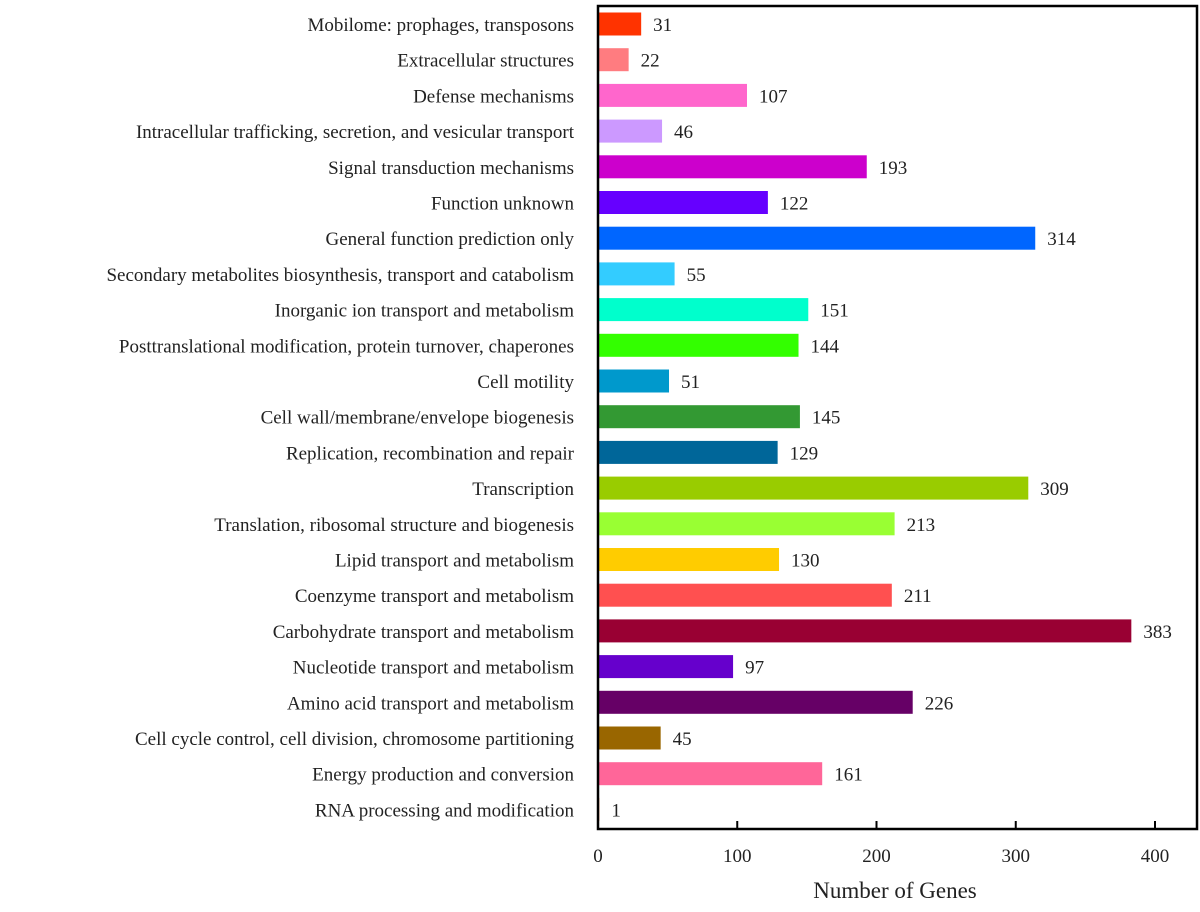 This screenshot has width=1200, height=912. Describe the element at coordinates (881, 844) in the screenshot. I see `x-axis-ticks: 0 100 200 300 400` at that location.